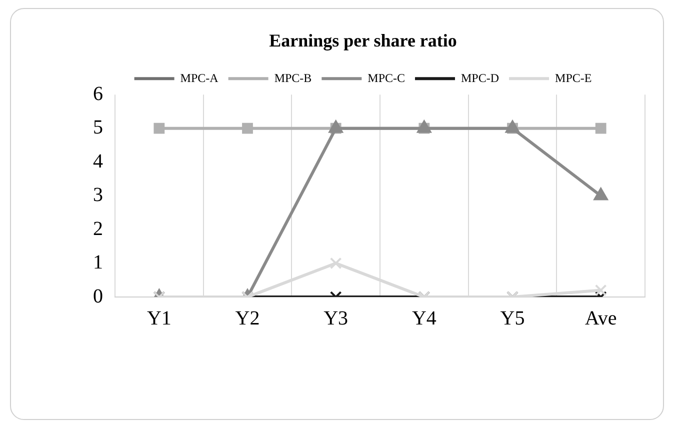 The width and height of the screenshot is (676, 423). Describe the element at coordinates (387, 77) in the screenshot. I see `legend-label: MPC-C` at that location.